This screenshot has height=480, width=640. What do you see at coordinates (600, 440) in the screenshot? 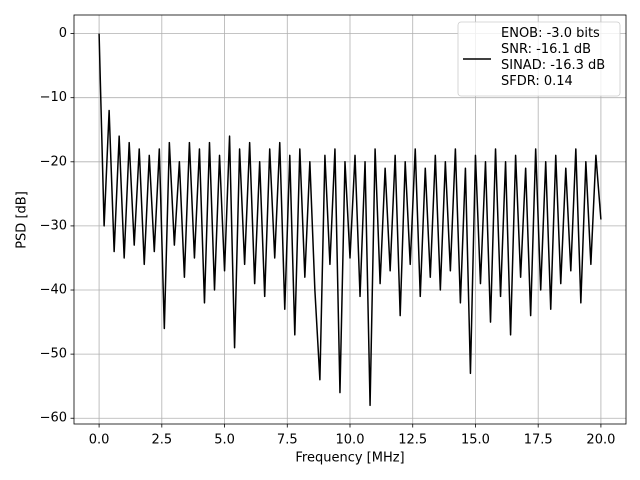
I see `x-tick-label: 20.0` at bounding box center [600, 440].